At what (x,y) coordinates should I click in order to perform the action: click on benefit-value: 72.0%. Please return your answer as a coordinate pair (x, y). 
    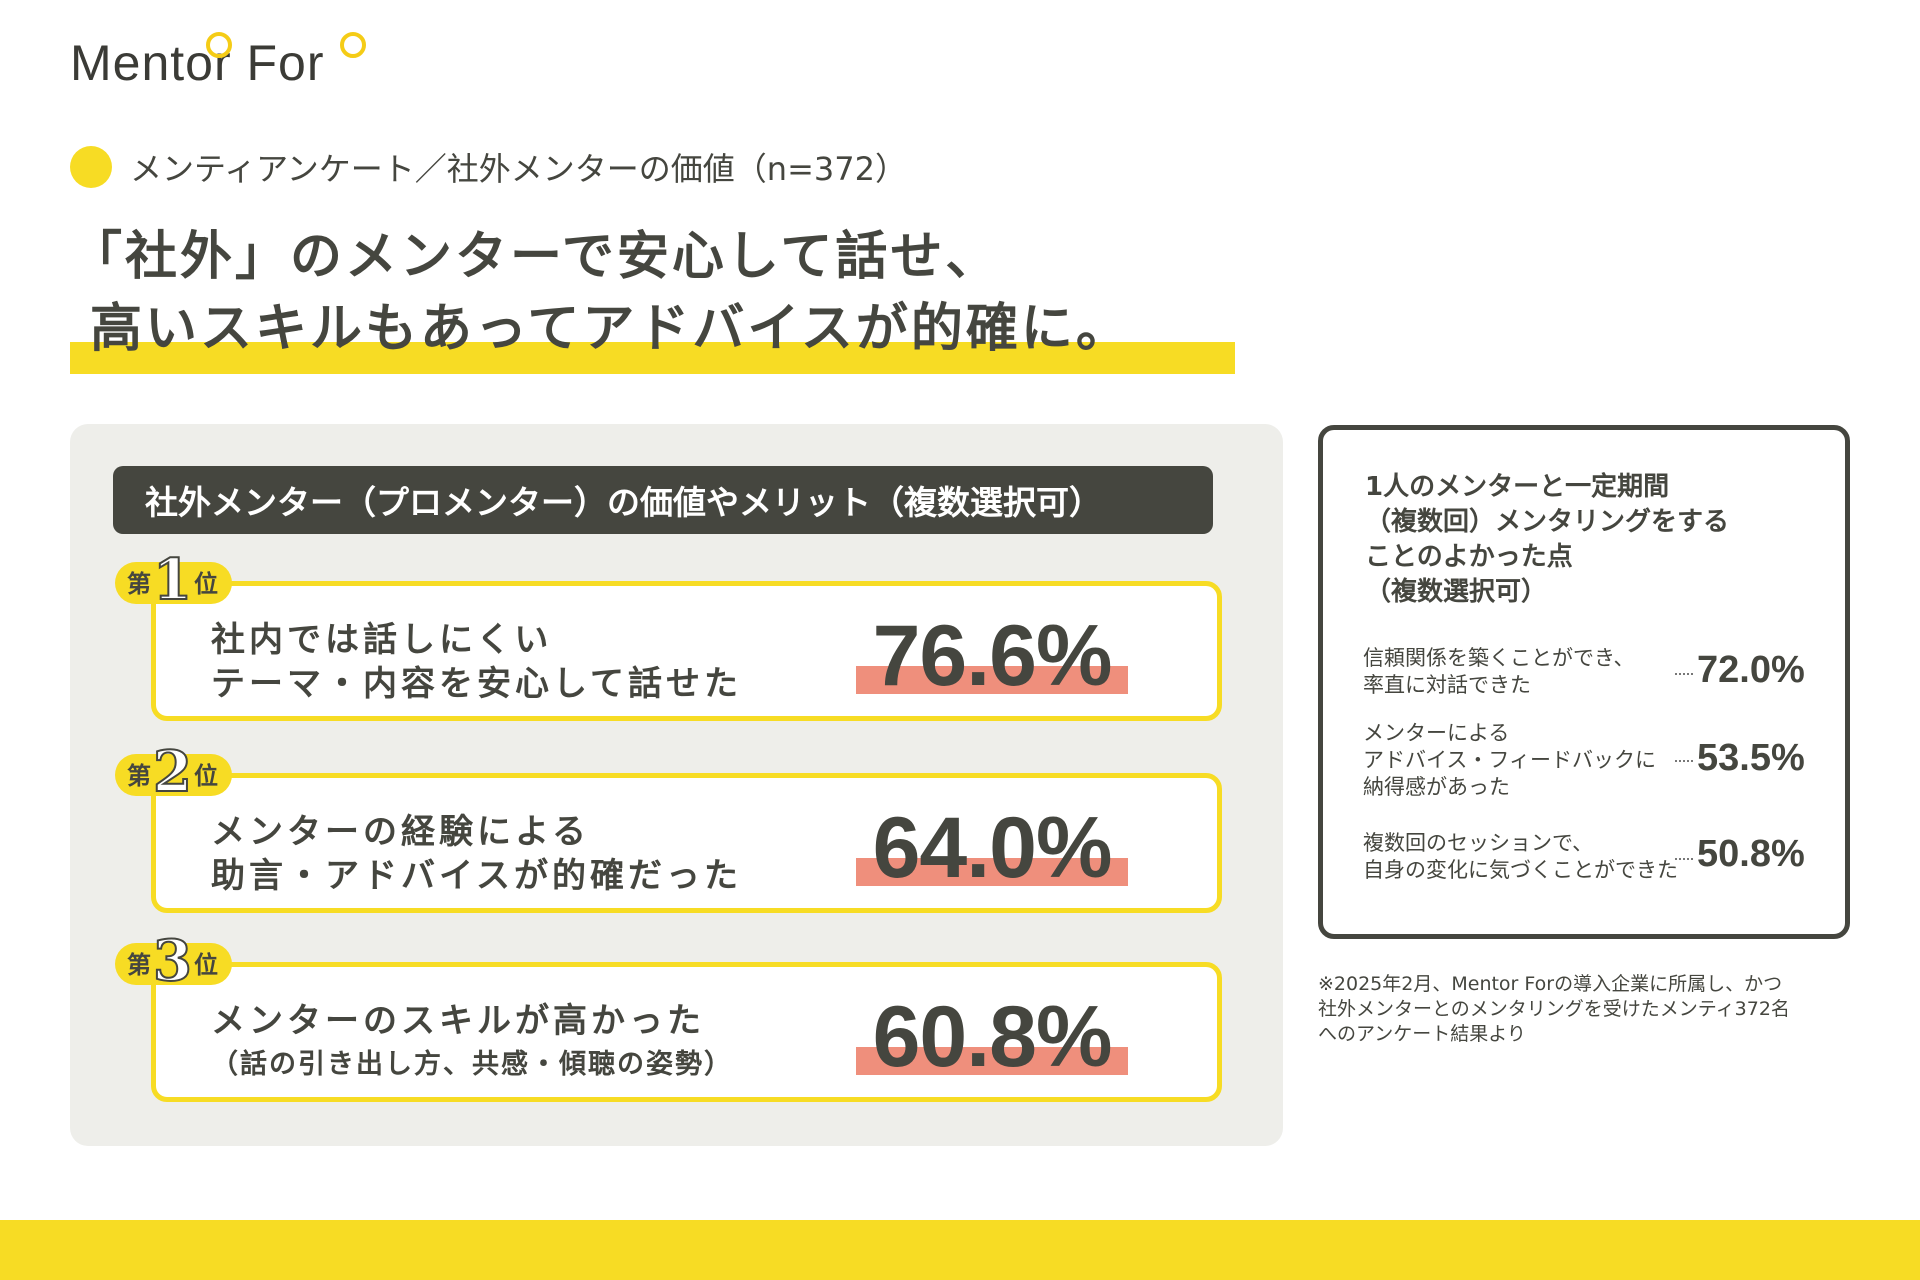
    Looking at the image, I should click on (1751, 670).